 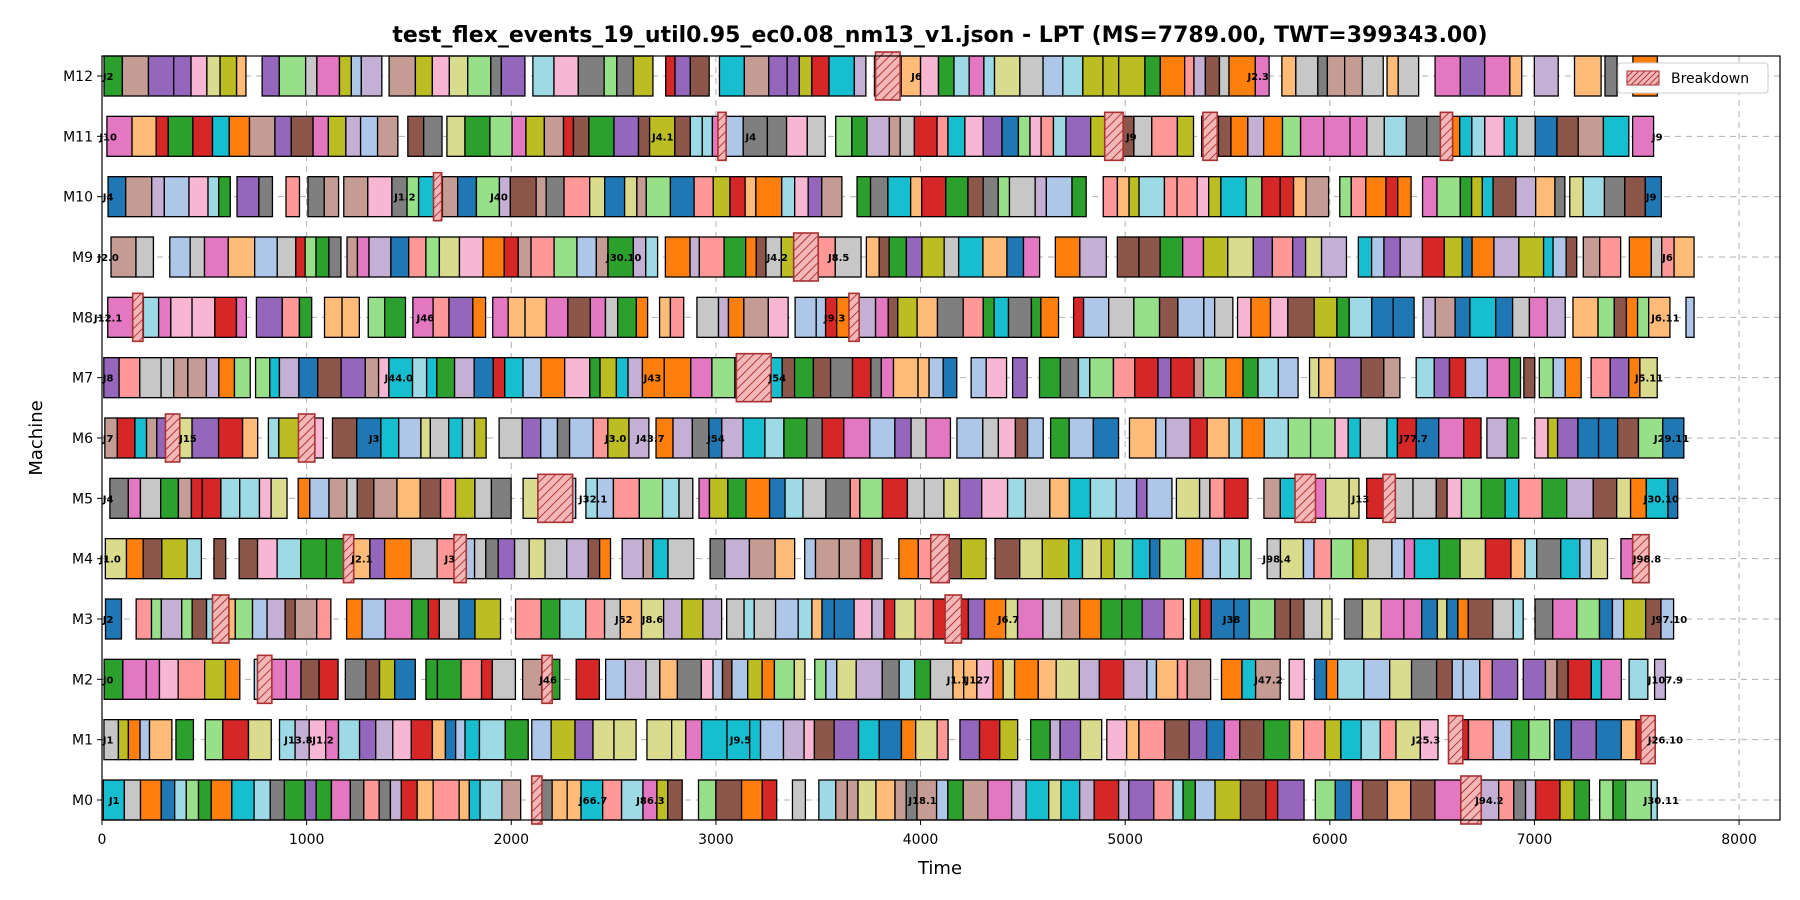 I want to click on x-tick-label: 1000, so click(x=307, y=840).